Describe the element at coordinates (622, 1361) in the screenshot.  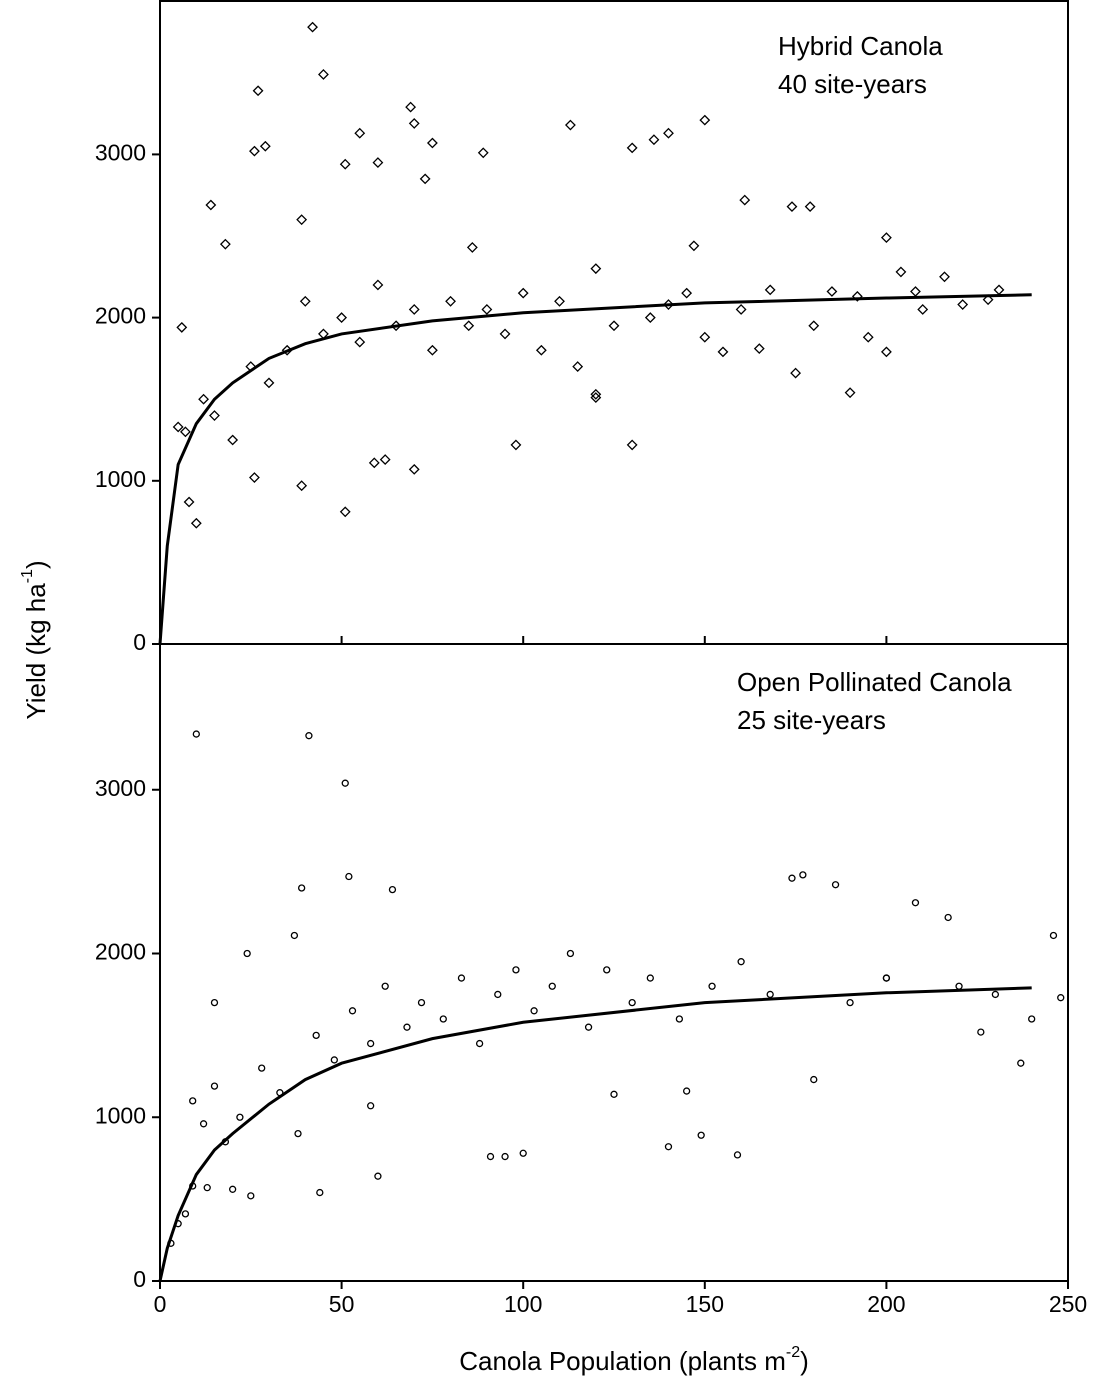
I see `axis-label-text: Canola Population (plants m` at that location.